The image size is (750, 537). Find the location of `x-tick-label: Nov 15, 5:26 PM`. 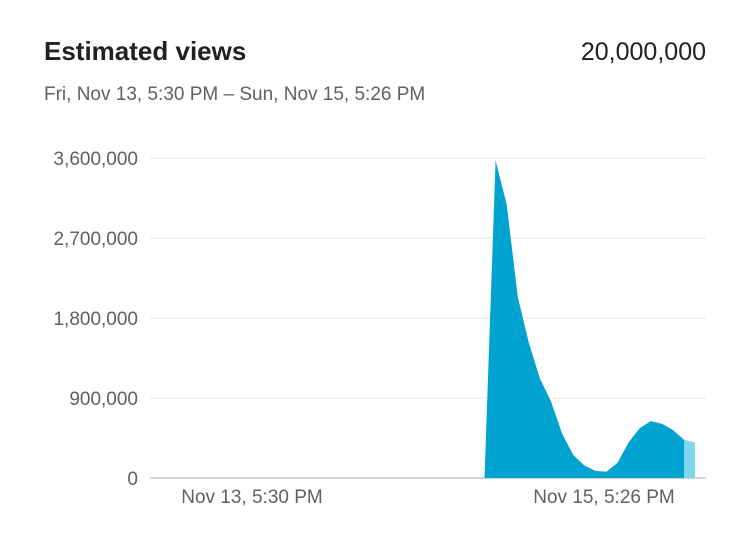

x-tick-label: Nov 15, 5:26 PM is located at coordinates (604, 497).